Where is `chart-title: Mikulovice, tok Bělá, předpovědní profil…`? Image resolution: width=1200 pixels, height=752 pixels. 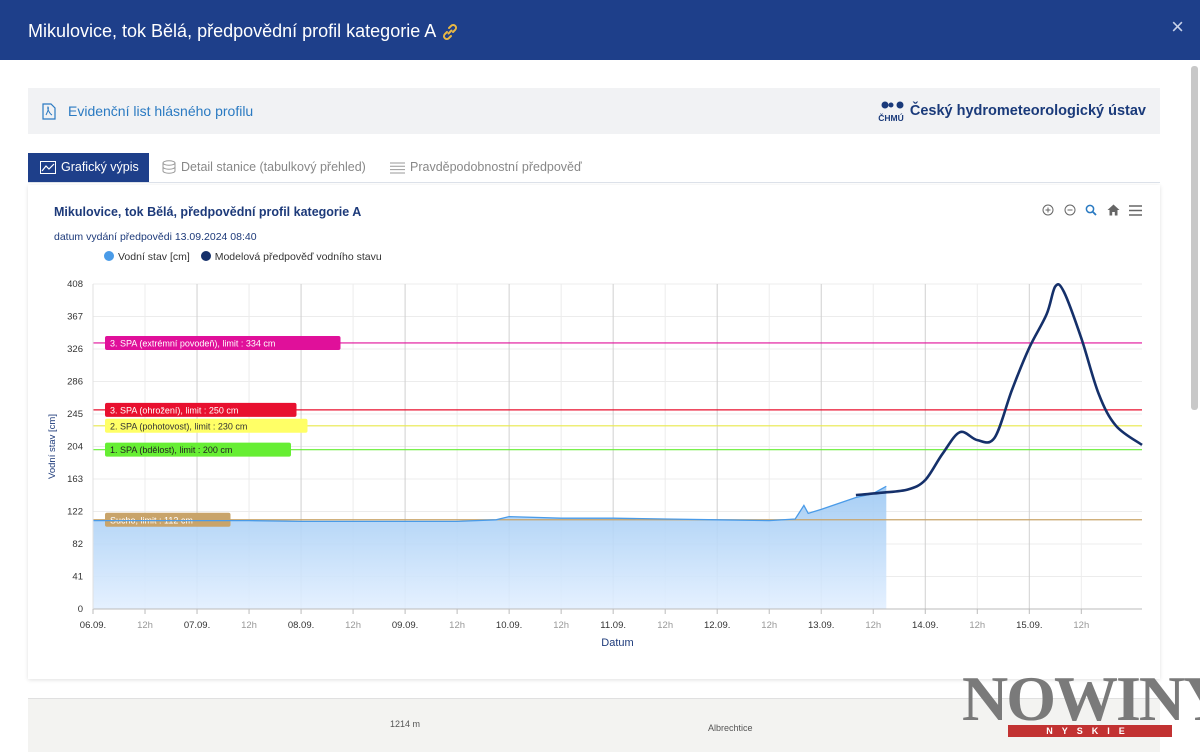
chart-title: Mikulovice, tok Bělá, předpovědní profil… is located at coordinates (208, 212).